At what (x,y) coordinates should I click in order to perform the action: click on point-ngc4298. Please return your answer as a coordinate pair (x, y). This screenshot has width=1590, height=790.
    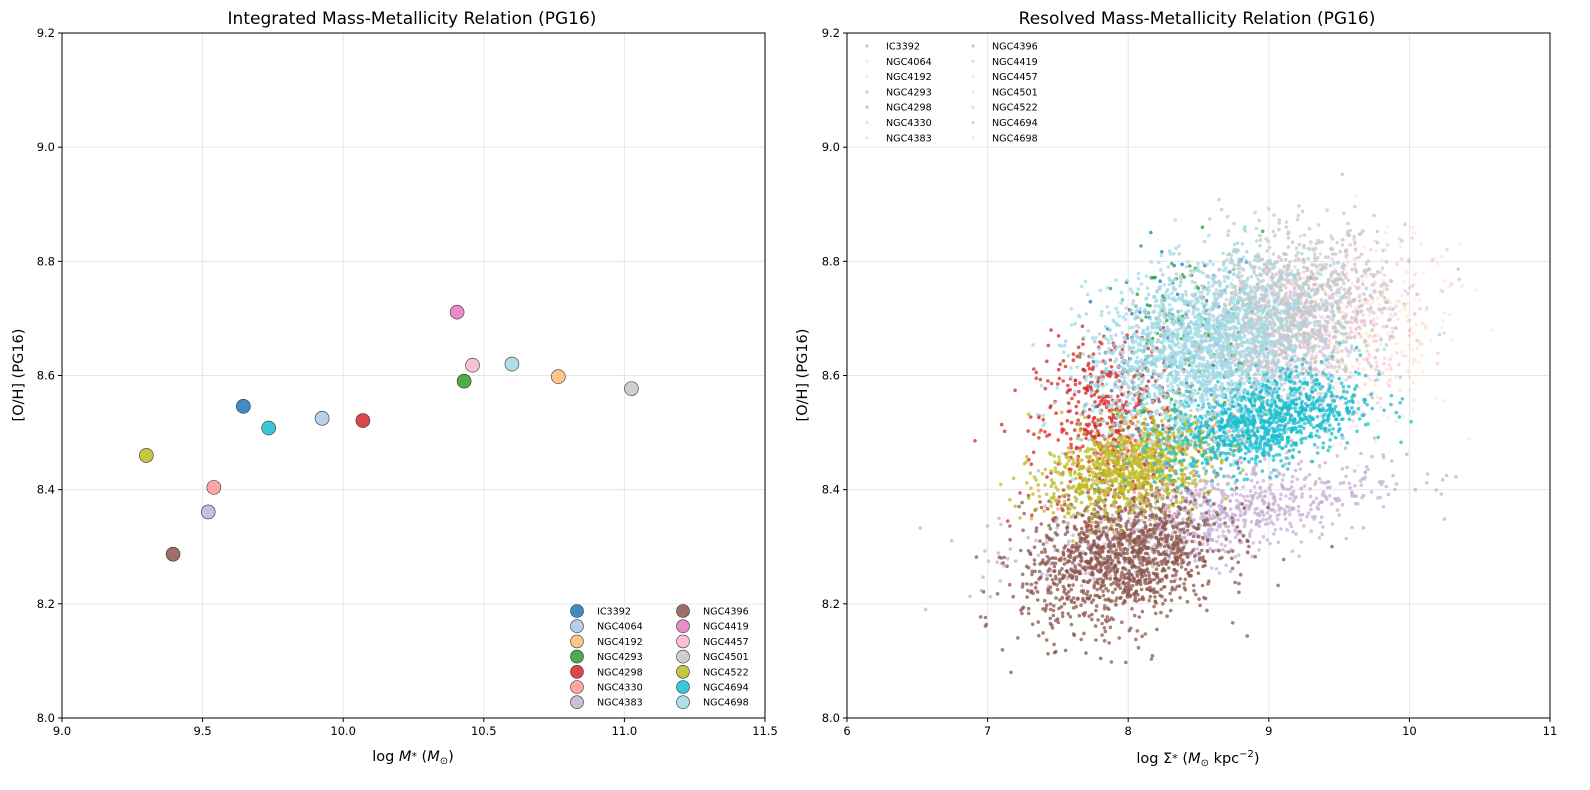
    Looking at the image, I should click on (363, 420).